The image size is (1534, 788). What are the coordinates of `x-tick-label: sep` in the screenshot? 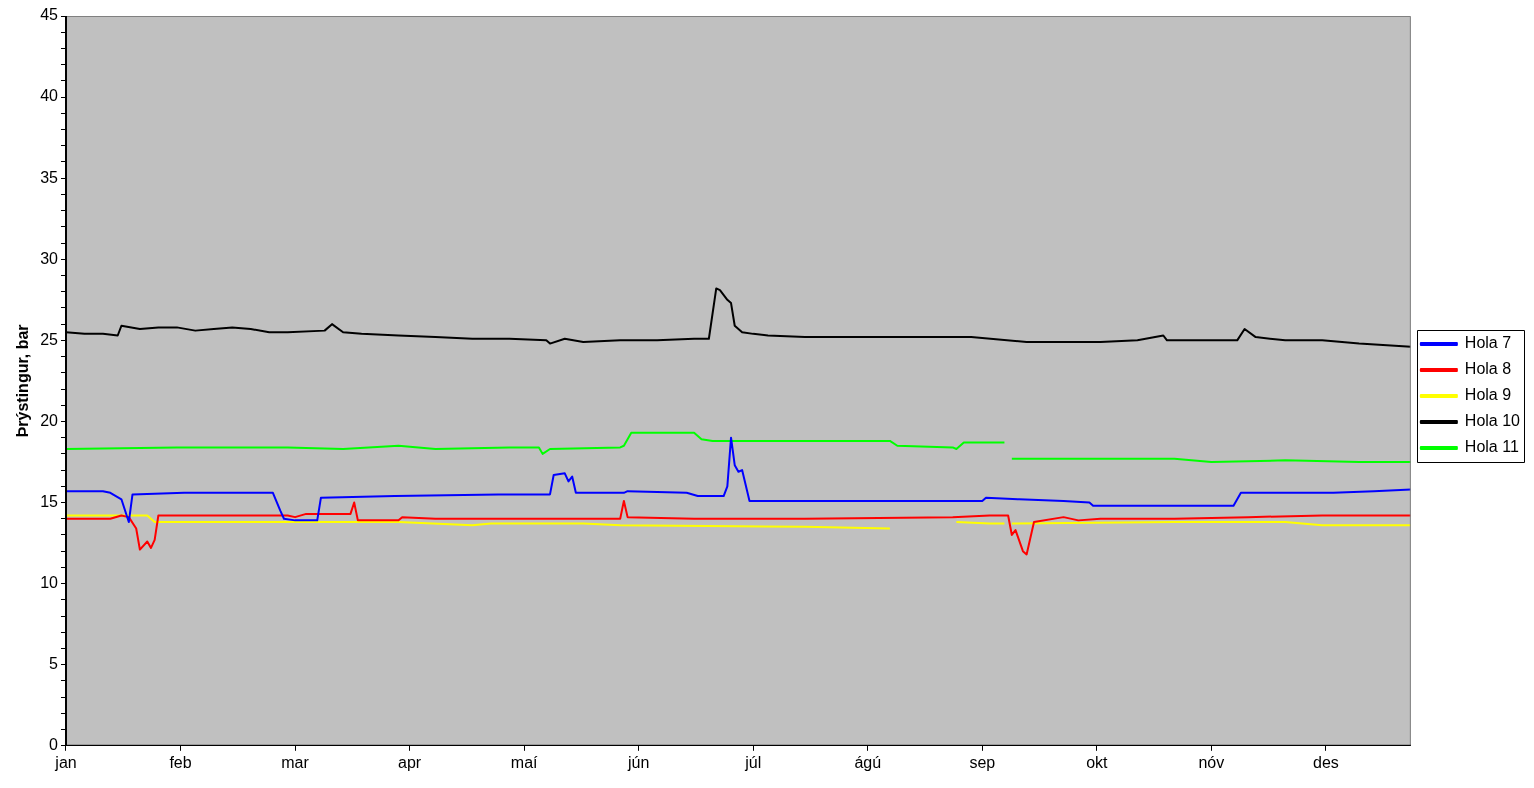 It's located at (982, 762).